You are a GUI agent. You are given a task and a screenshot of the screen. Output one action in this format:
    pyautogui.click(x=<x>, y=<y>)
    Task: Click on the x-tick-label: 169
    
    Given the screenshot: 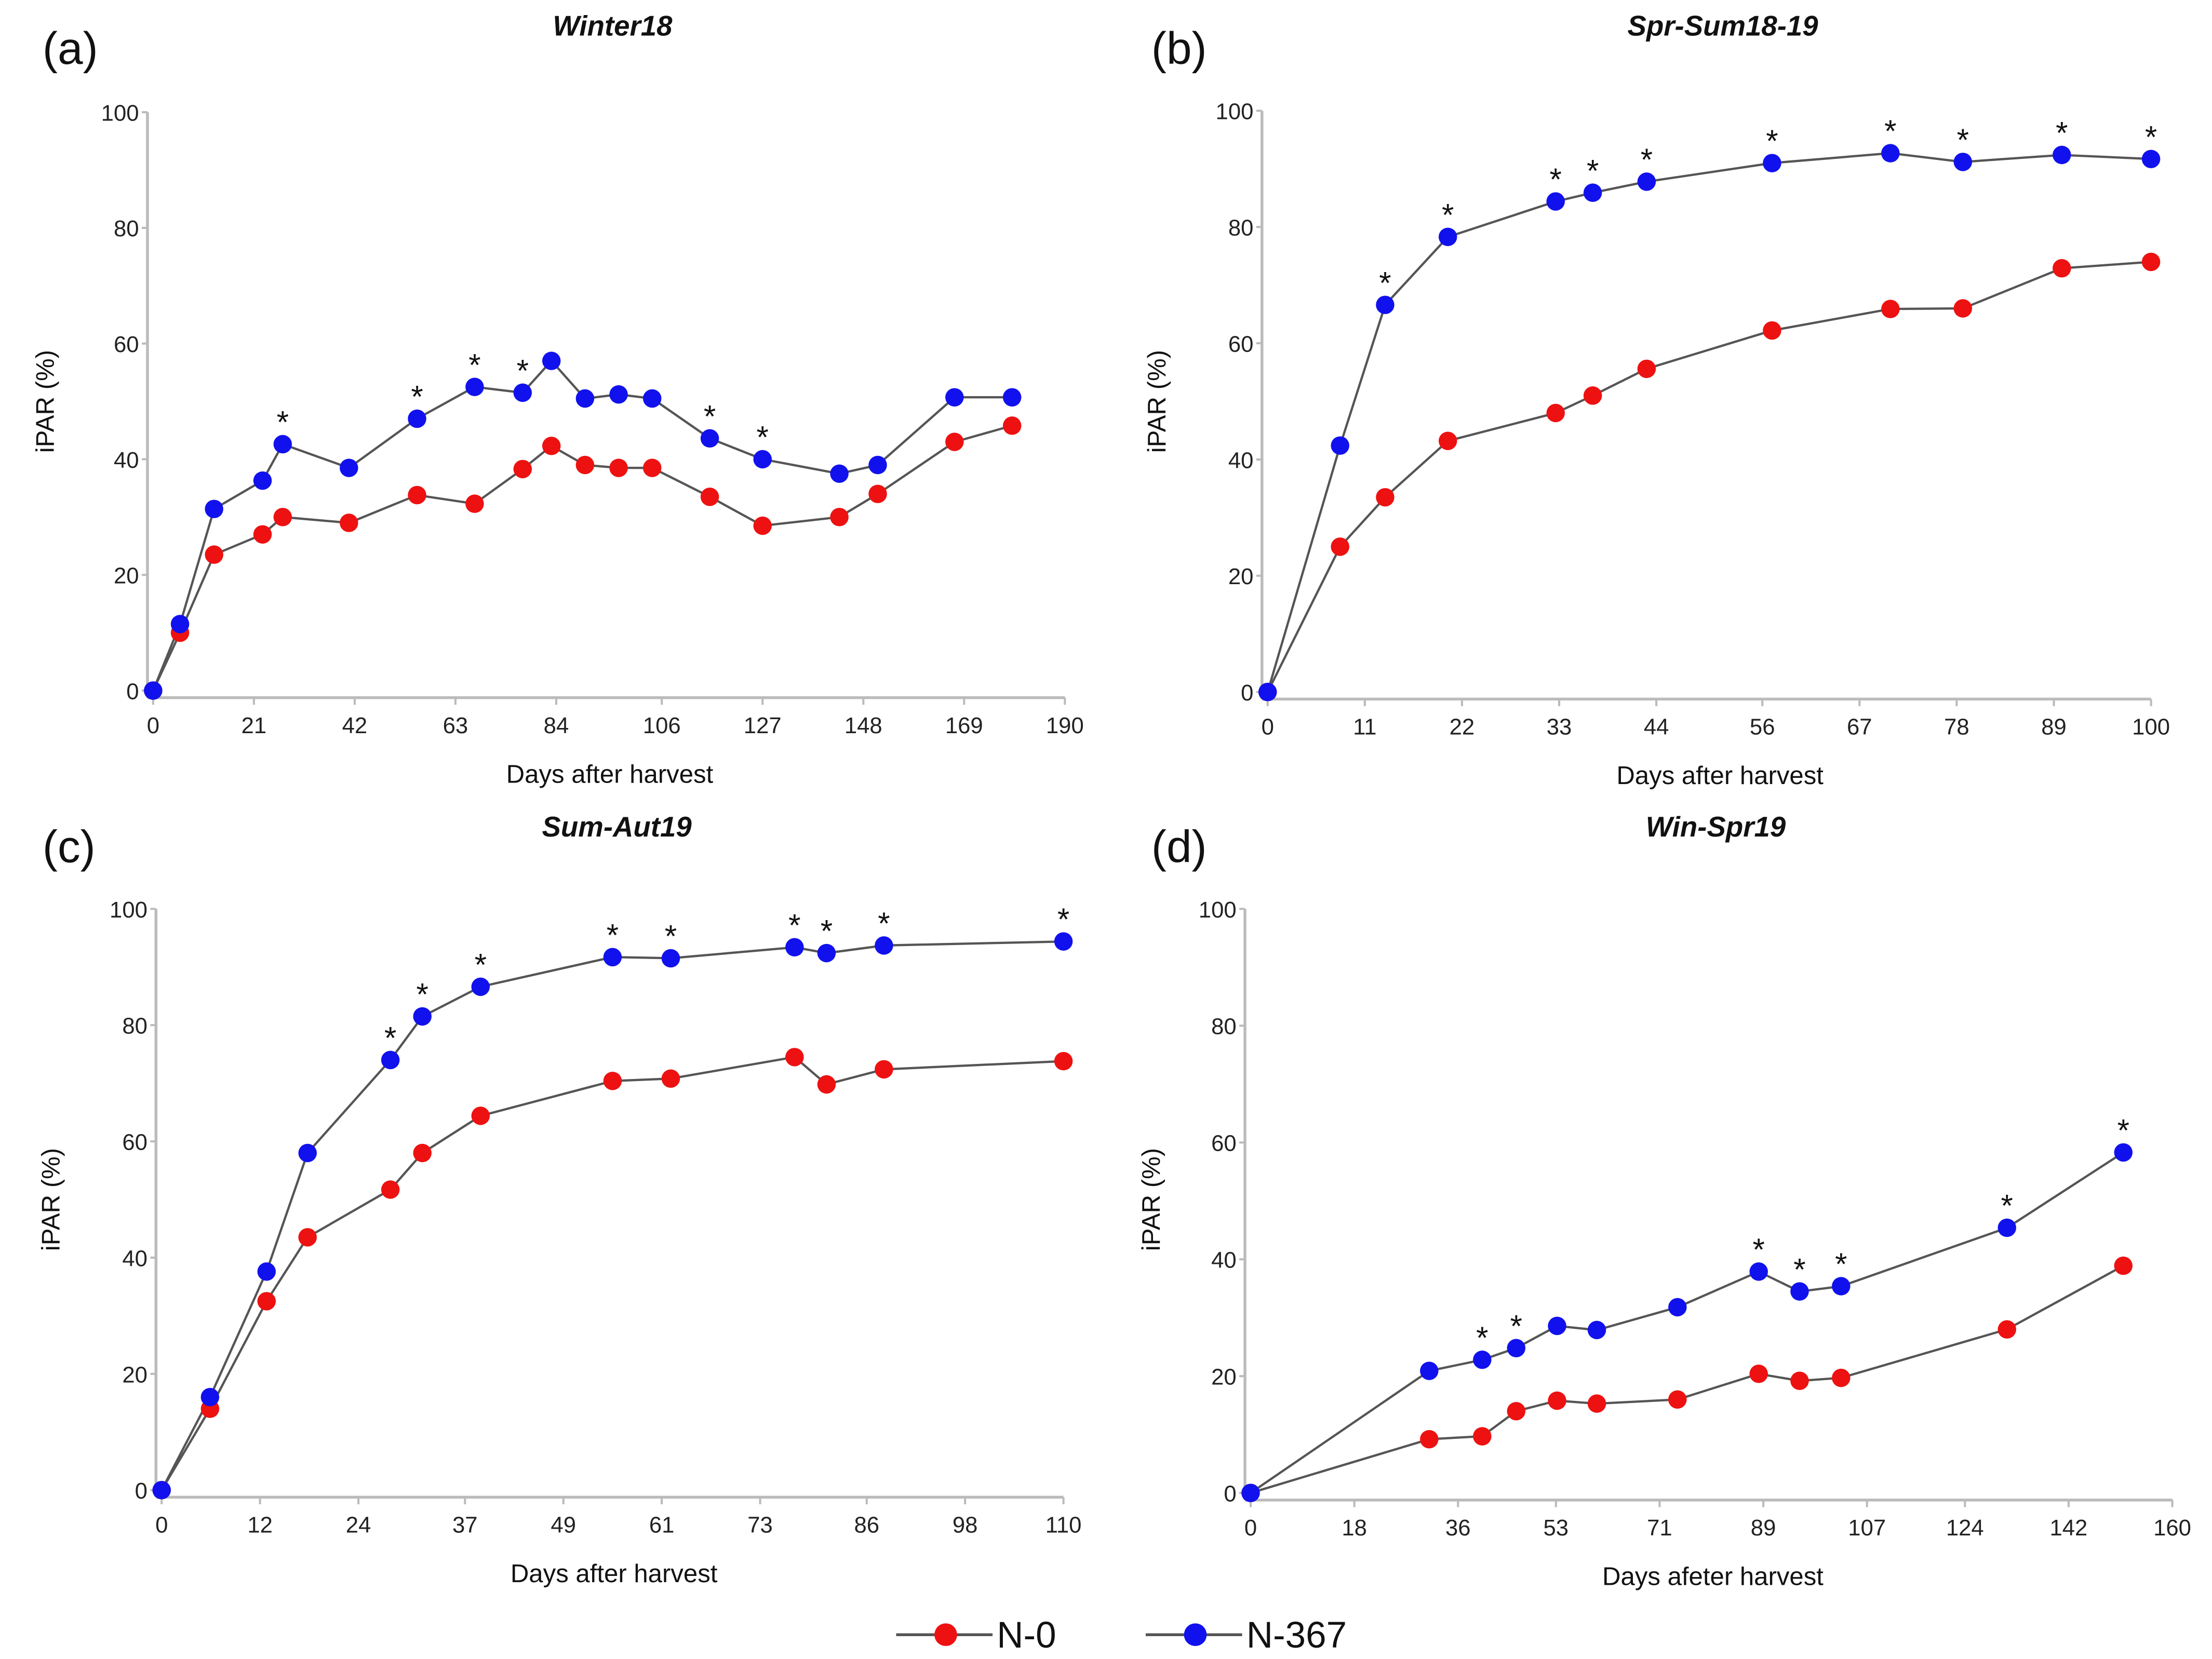 What is the action you would take?
    pyautogui.click(x=964, y=725)
    